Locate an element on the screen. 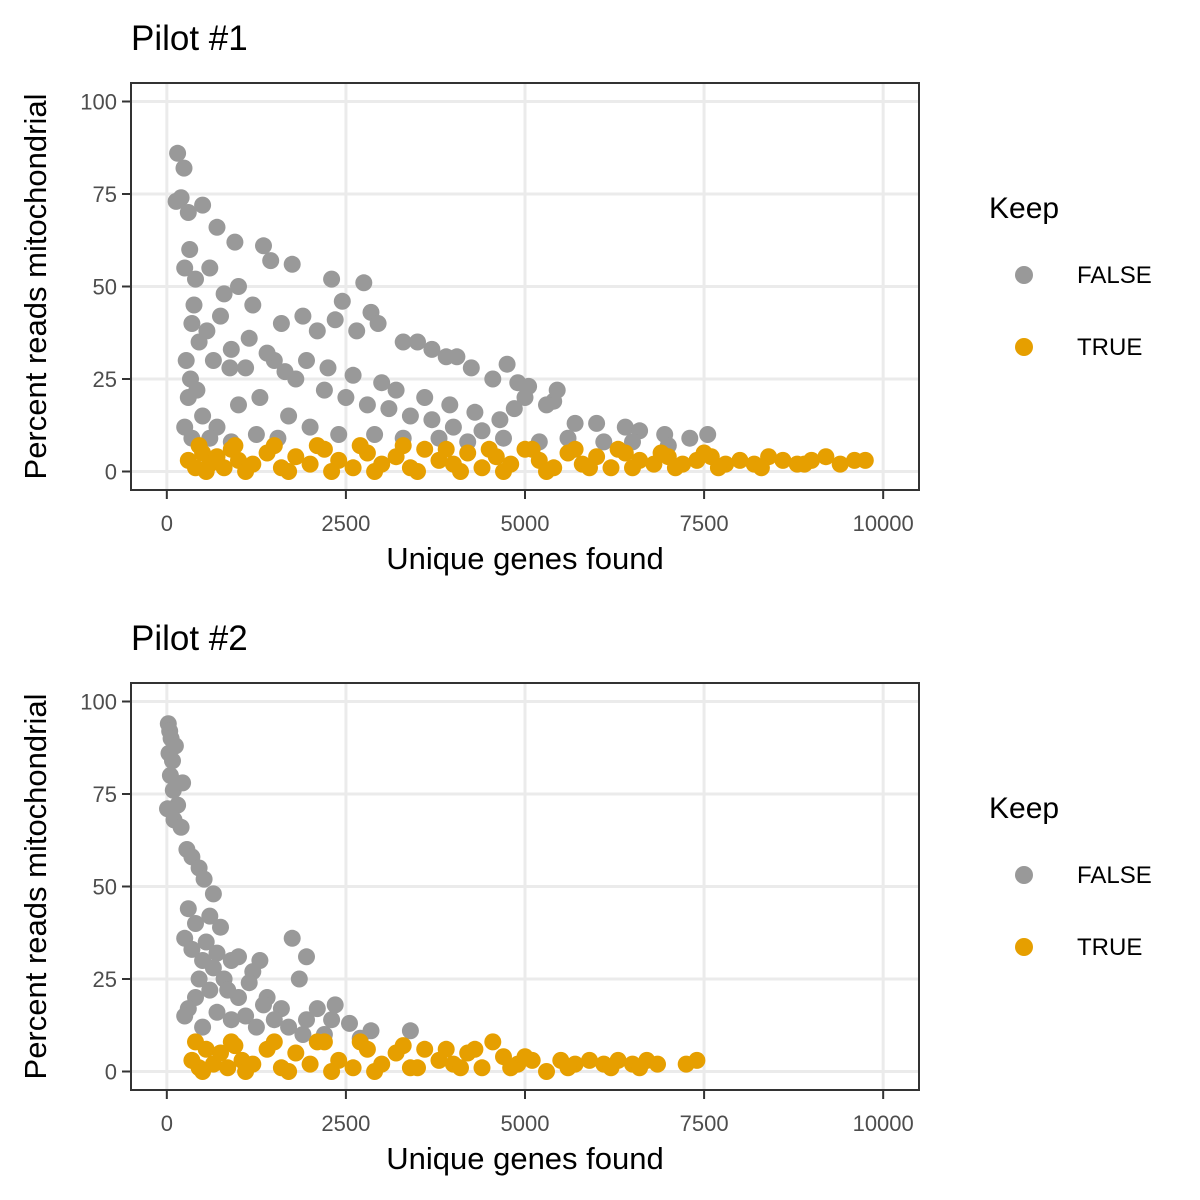  y-tick-label: 0 is located at coordinates (111, 472).